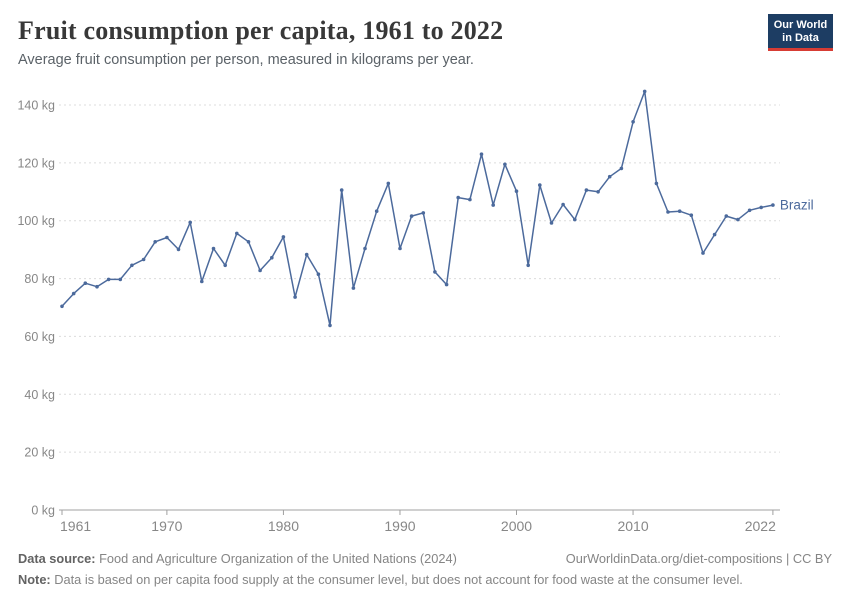 The width and height of the screenshot is (850, 600). What do you see at coordinates (43, 511) in the screenshot?
I see `y-axis-label: 0 kg` at bounding box center [43, 511].